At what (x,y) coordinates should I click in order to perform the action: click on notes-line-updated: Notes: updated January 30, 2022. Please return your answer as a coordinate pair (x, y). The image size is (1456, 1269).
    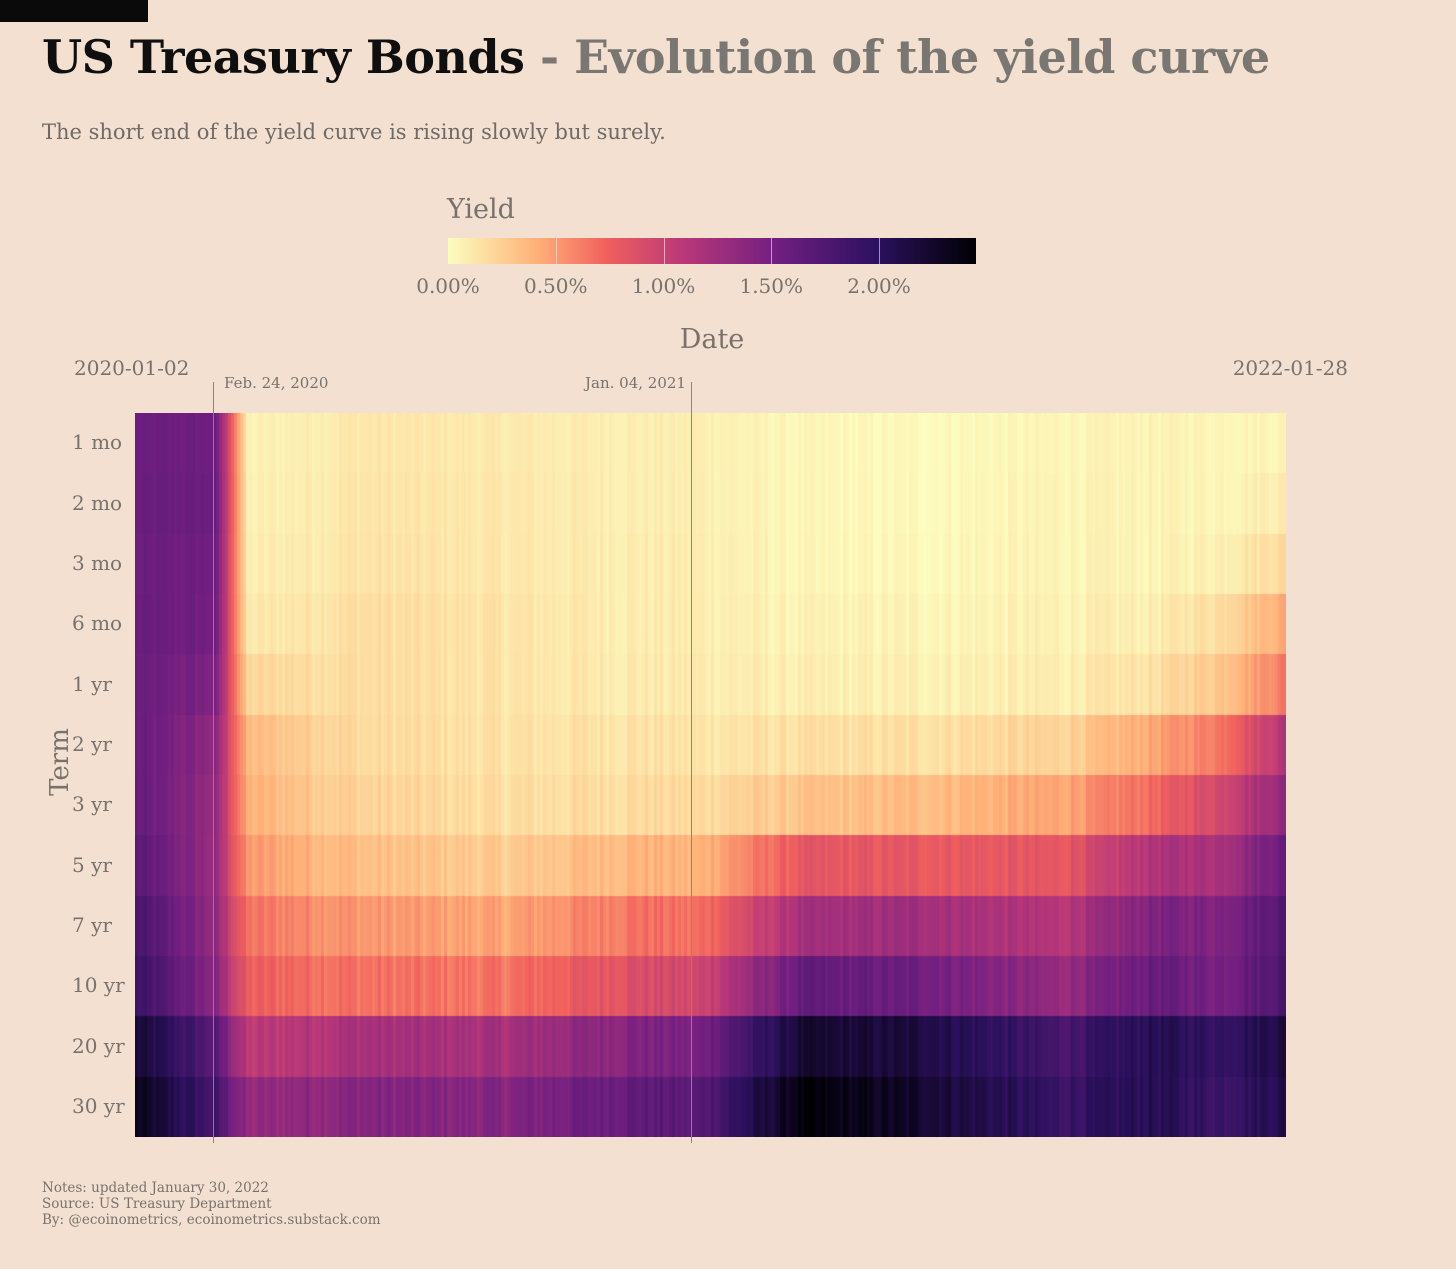
    Looking at the image, I should click on (155, 1188).